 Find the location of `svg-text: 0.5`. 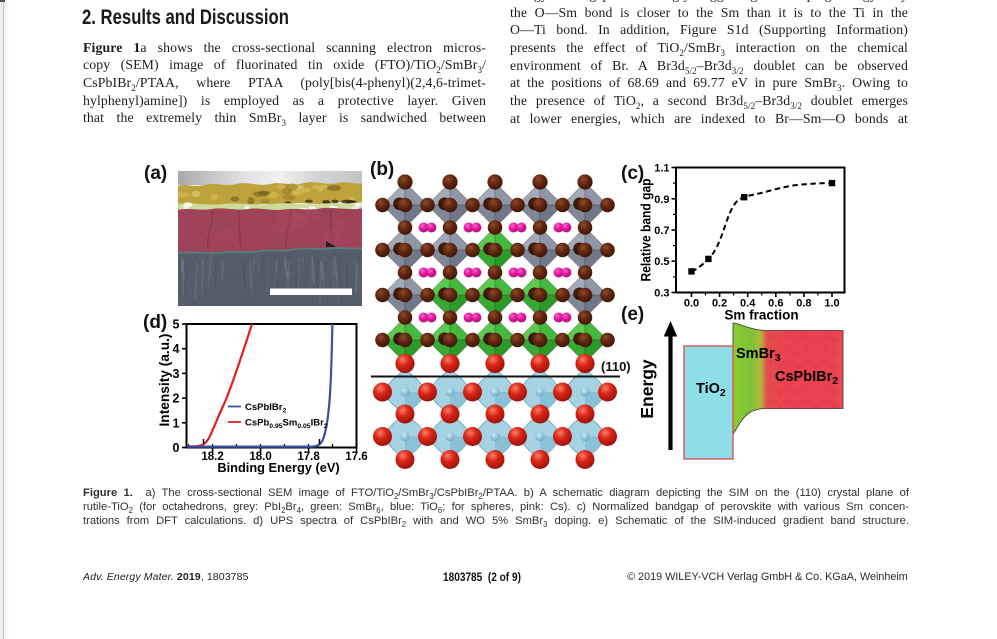

svg-text: 0.5 is located at coordinates (661, 262).